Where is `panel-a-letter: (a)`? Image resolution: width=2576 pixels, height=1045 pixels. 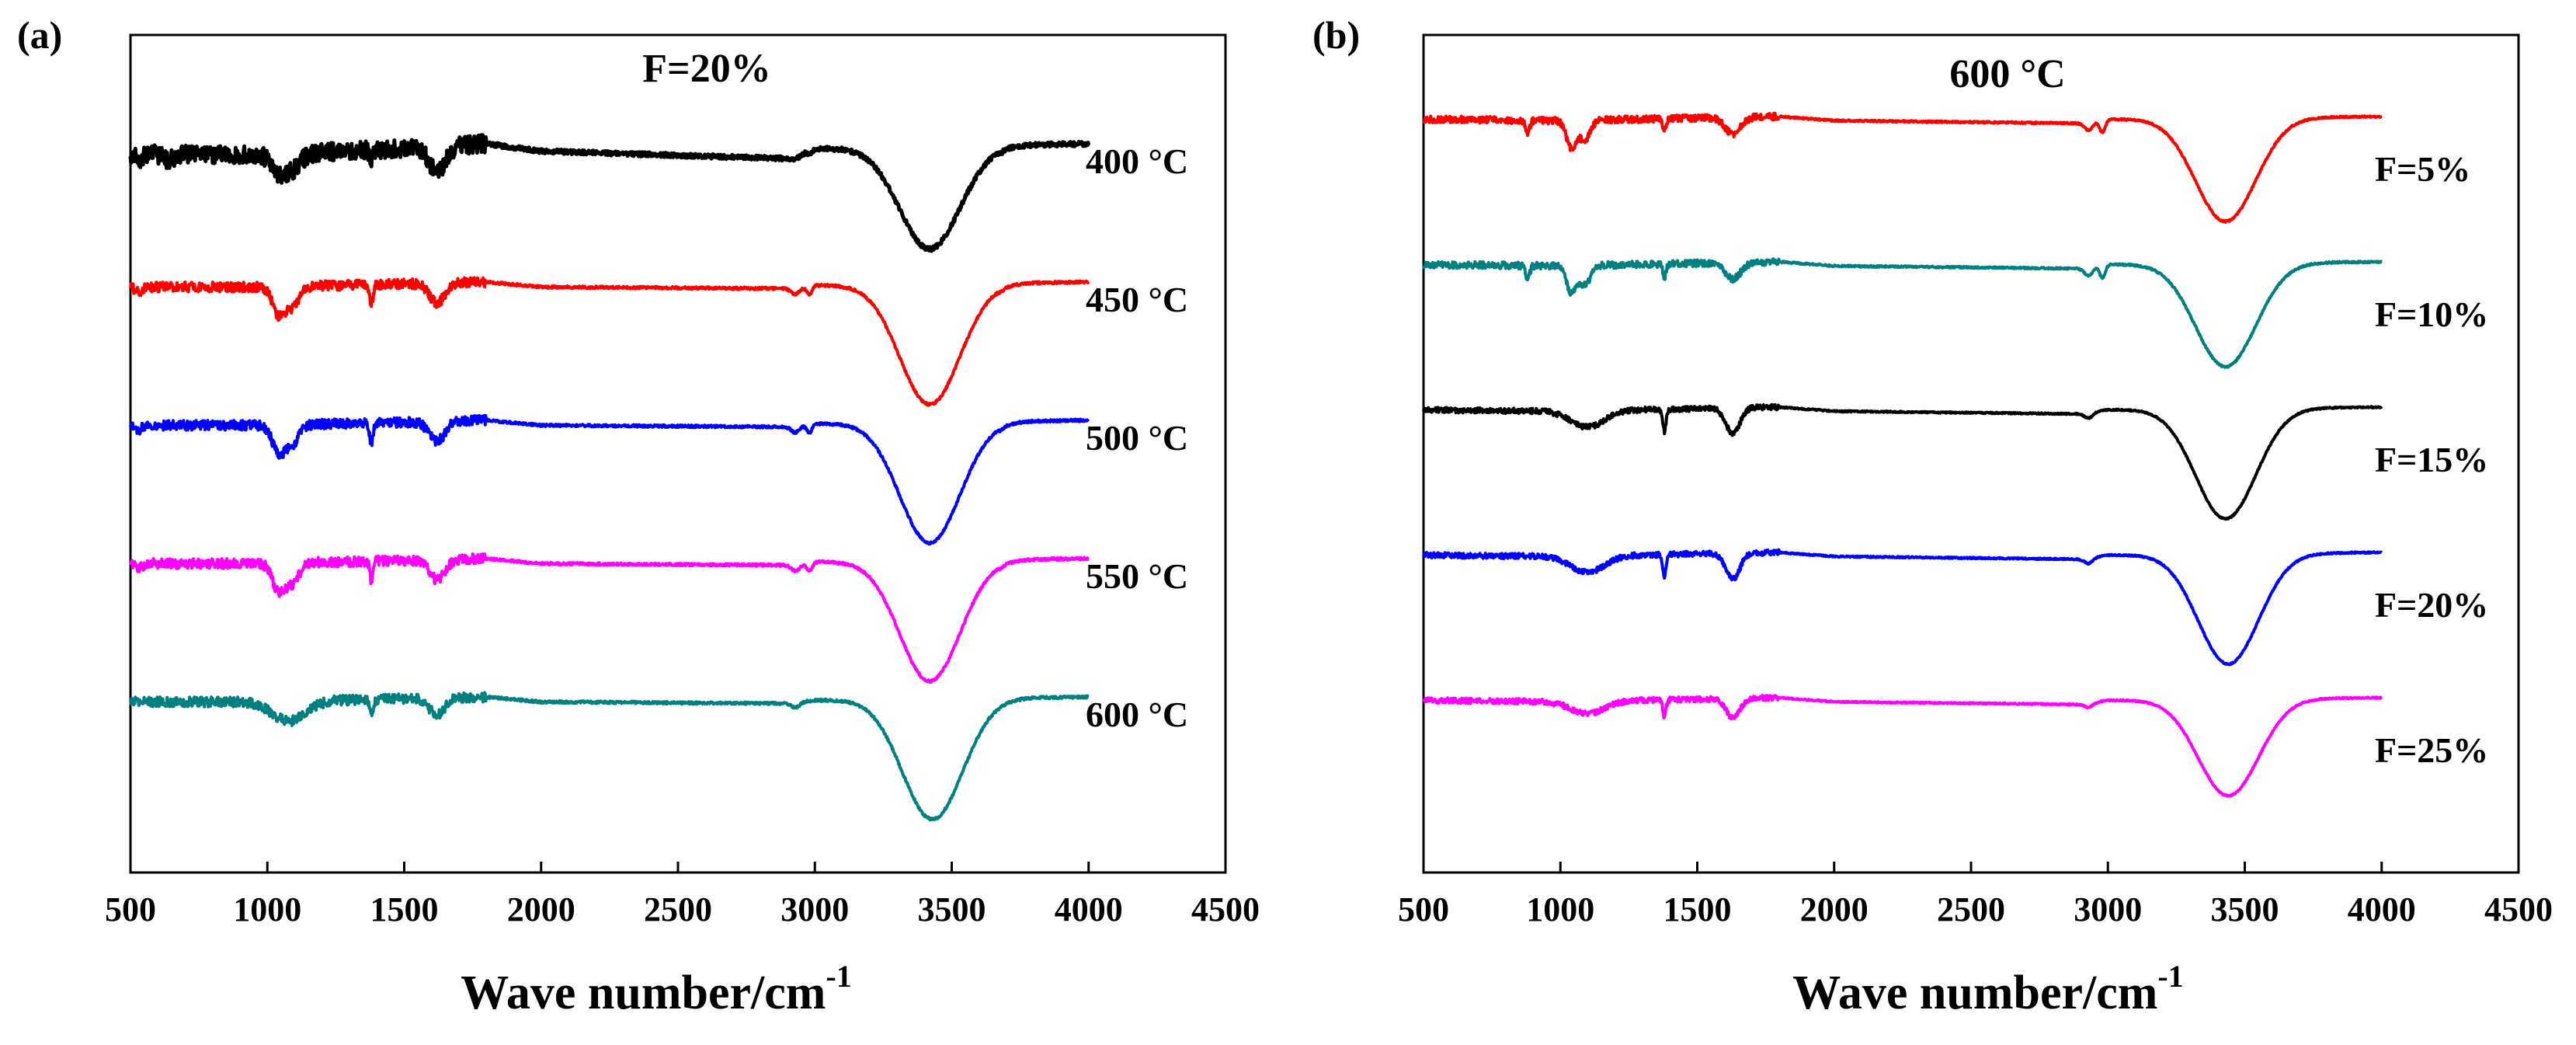 panel-a-letter: (a) is located at coordinates (39, 35).